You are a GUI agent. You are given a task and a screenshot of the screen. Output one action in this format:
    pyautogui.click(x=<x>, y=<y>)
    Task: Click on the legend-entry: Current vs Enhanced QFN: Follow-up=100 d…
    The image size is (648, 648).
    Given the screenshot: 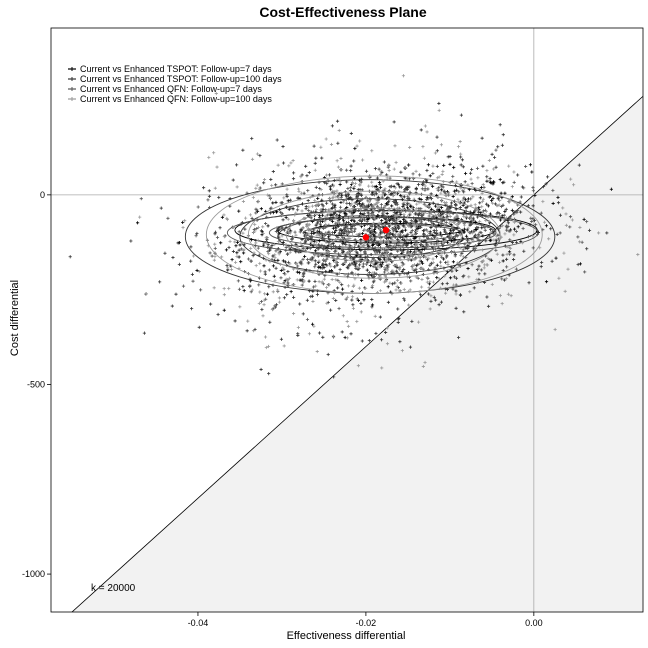 What is the action you would take?
    pyautogui.click(x=170, y=99)
    